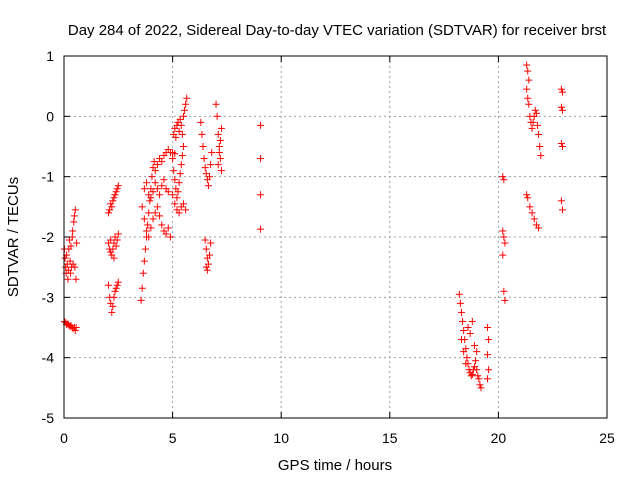 Image resolution: width=640 pixels, height=480 pixels. I want to click on y-tick-label: -3, so click(48, 297).